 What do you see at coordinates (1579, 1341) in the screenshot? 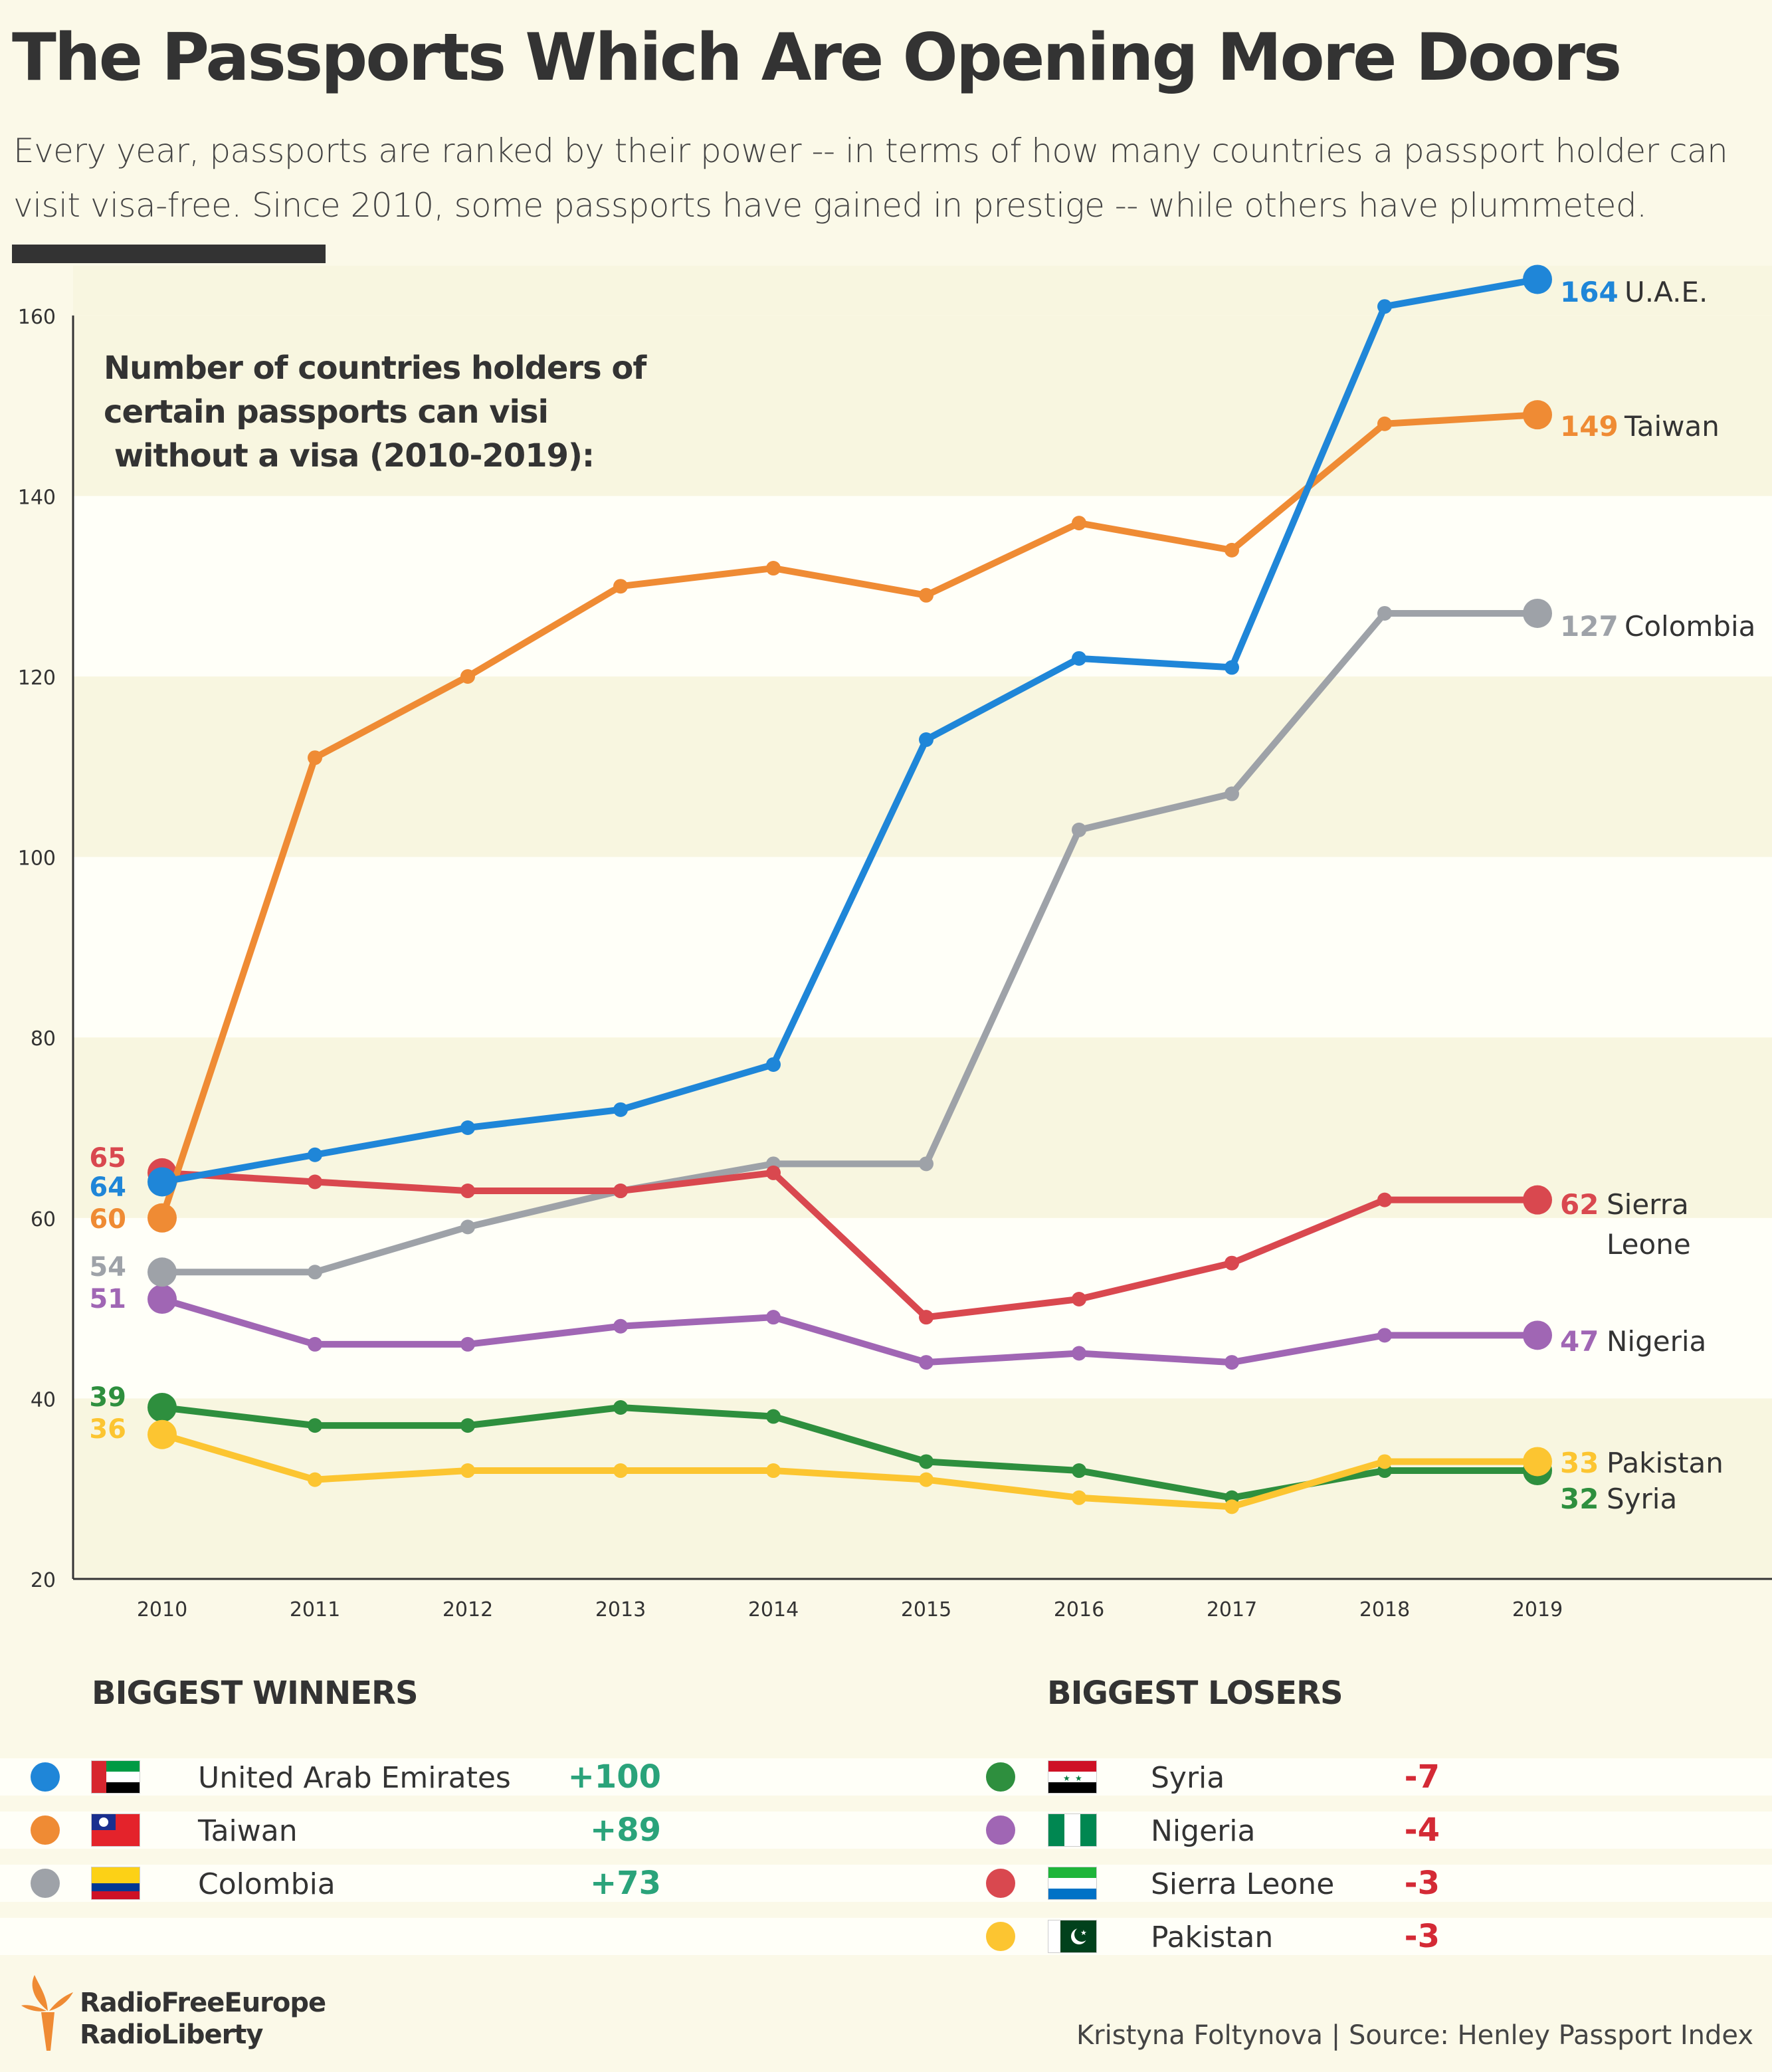
I see `end-value-nigeria: 47` at bounding box center [1579, 1341].